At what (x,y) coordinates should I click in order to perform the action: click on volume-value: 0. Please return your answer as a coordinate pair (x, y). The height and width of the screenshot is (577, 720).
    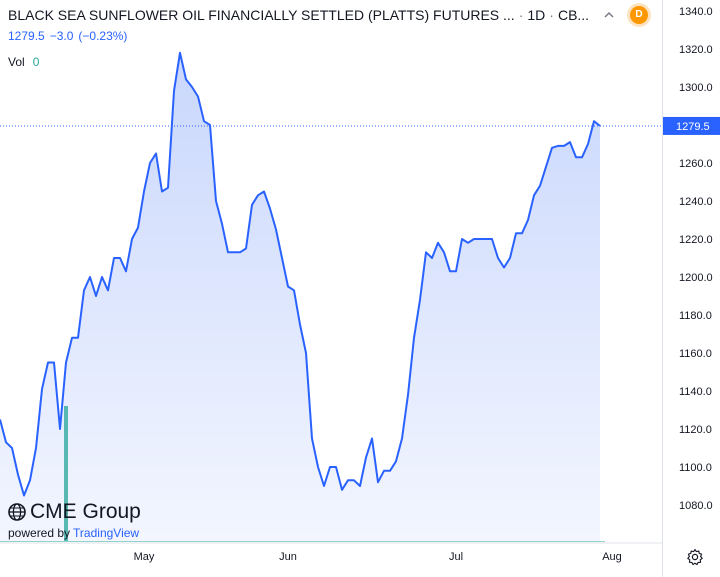
    Looking at the image, I should click on (36, 62).